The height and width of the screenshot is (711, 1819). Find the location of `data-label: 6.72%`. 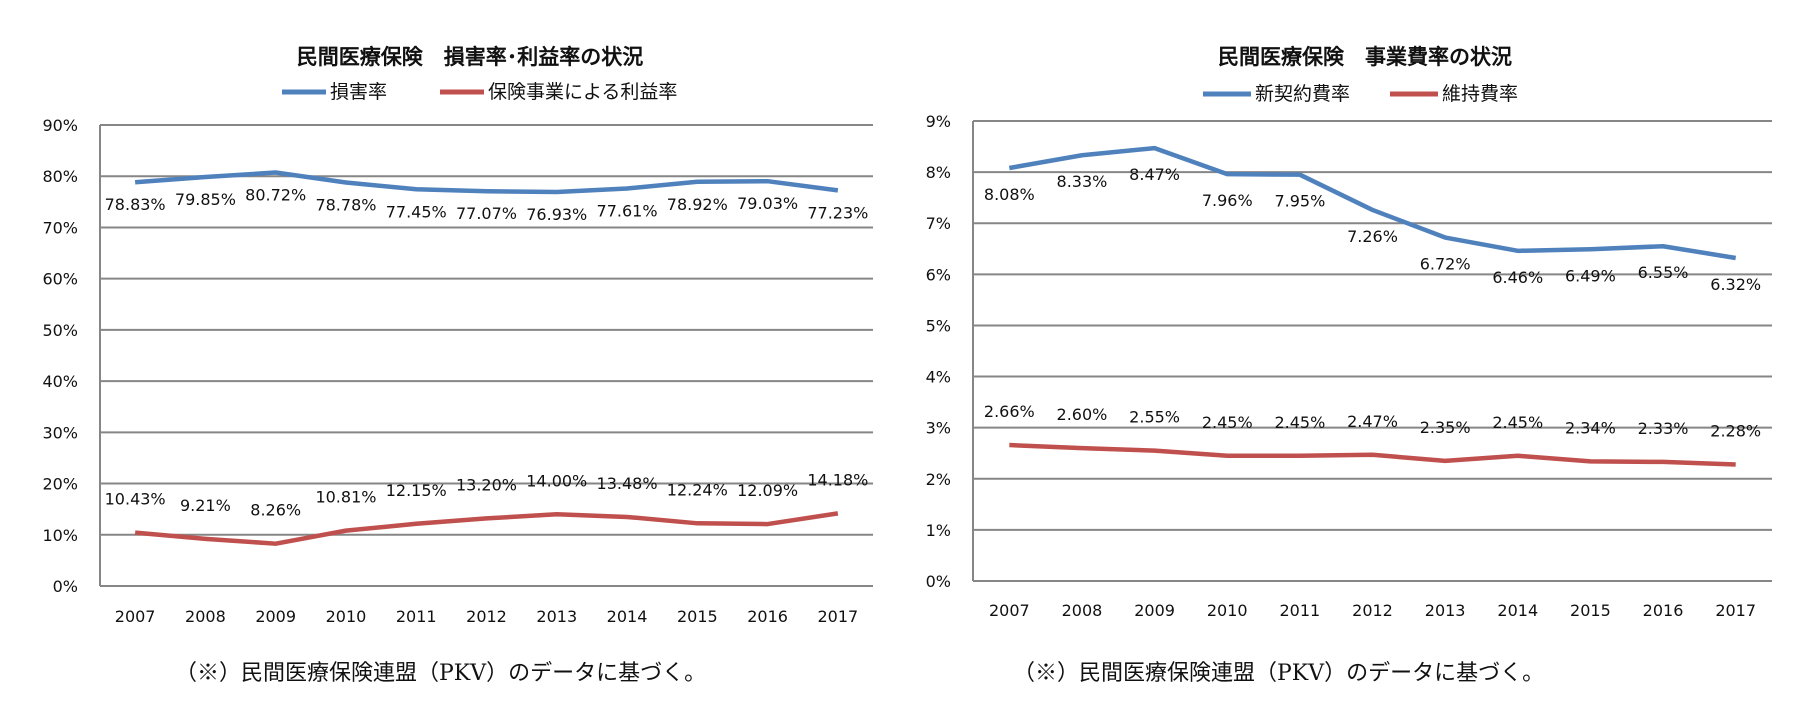

data-label: 6.72% is located at coordinates (1445, 264).